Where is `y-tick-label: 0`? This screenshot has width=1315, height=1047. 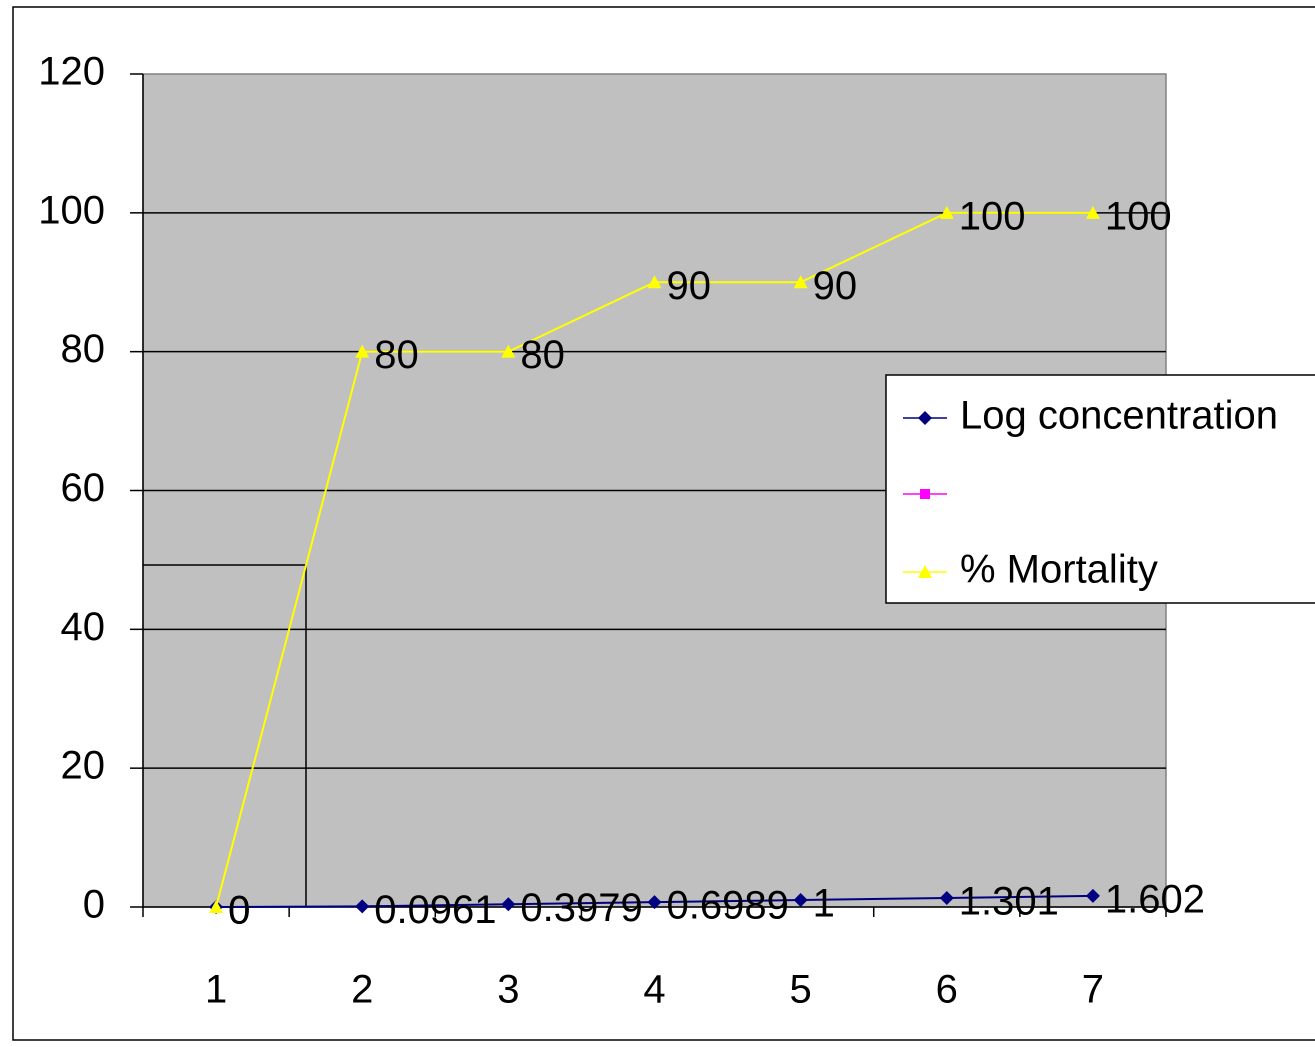
y-tick-label: 0 is located at coordinates (94, 905).